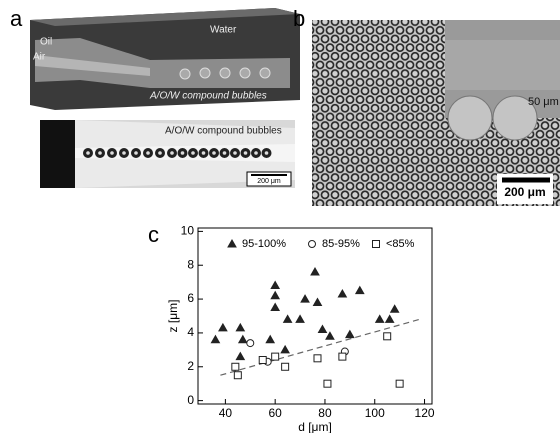  What do you see at coordinates (543, 102) in the screenshot?
I see `inset-scale-label: 50 μm` at bounding box center [543, 102].